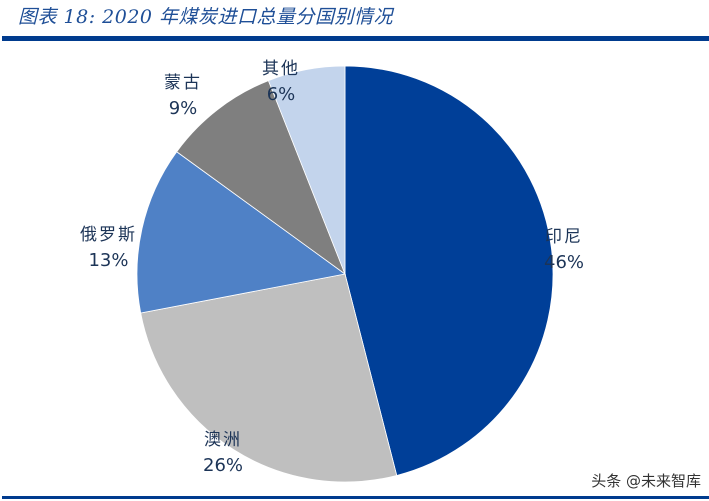  Describe the element at coordinates (564, 250) in the screenshot. I see `label-indonesia: 印尼 46%` at that location.